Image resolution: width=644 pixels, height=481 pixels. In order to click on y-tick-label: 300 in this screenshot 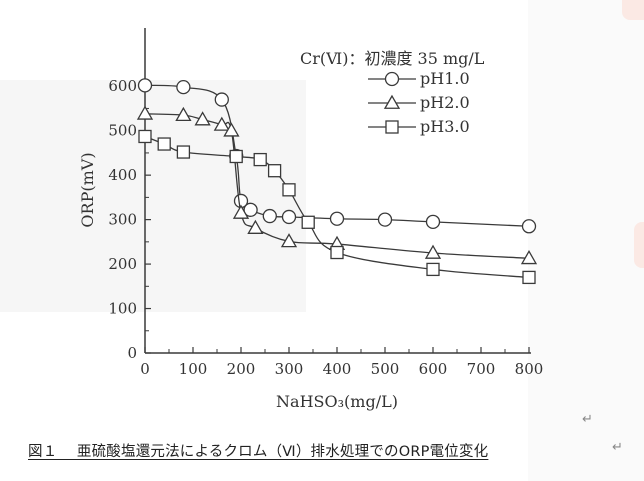, I will do `click(122, 220)`.